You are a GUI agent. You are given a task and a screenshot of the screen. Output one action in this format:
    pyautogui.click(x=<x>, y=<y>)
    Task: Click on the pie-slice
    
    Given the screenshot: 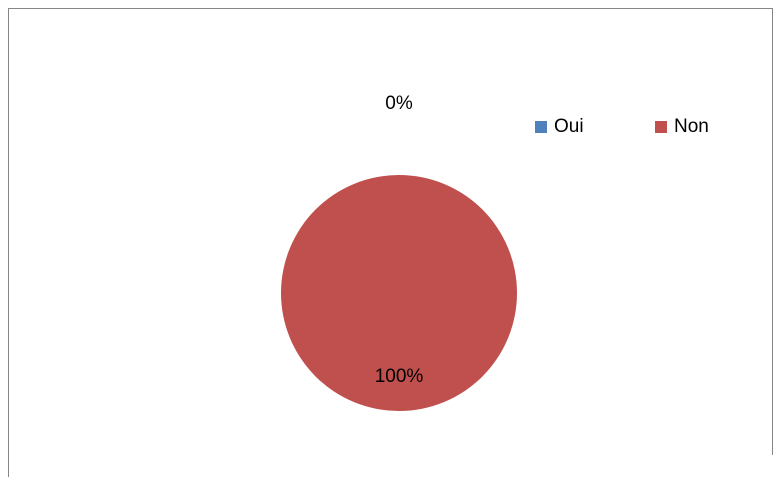 What is the action you would take?
    pyautogui.click(x=399, y=293)
    